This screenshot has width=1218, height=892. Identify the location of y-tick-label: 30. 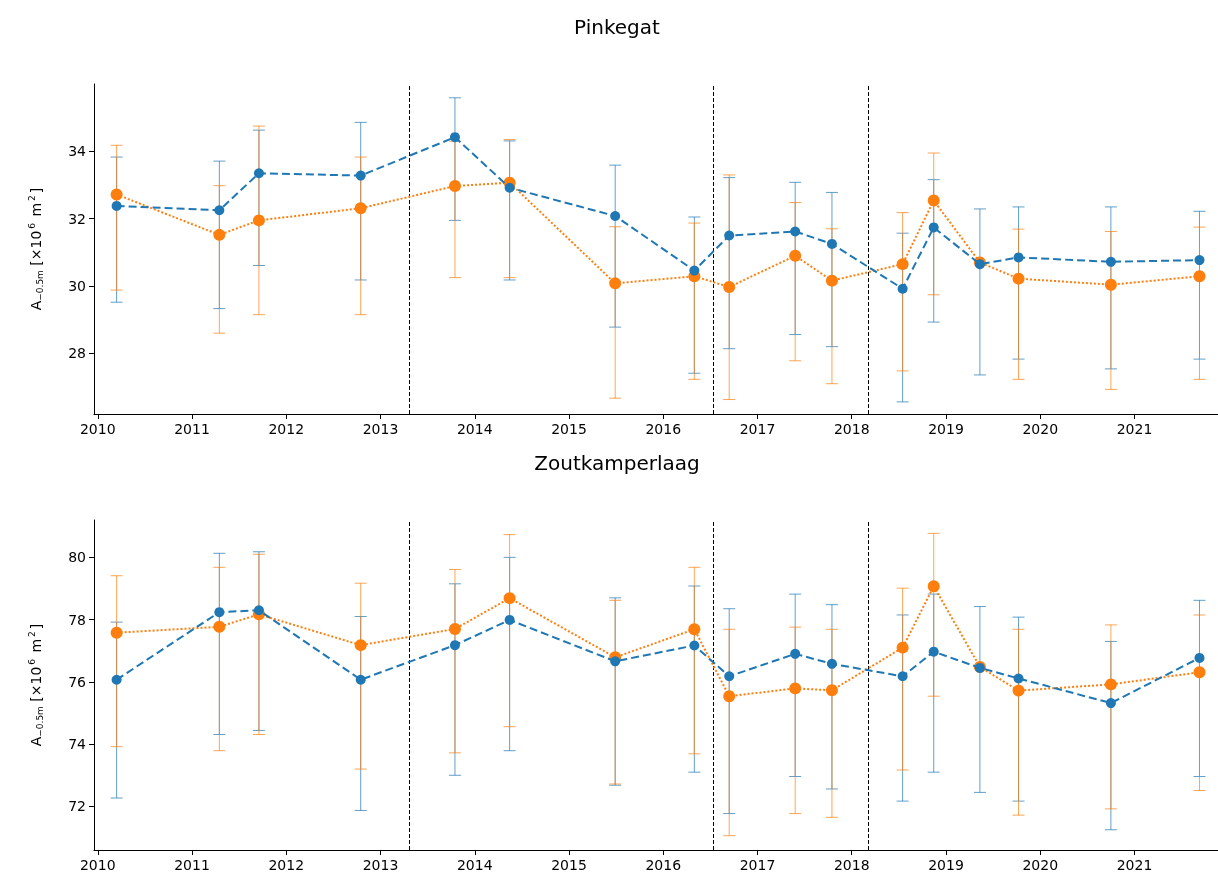
(77, 286).